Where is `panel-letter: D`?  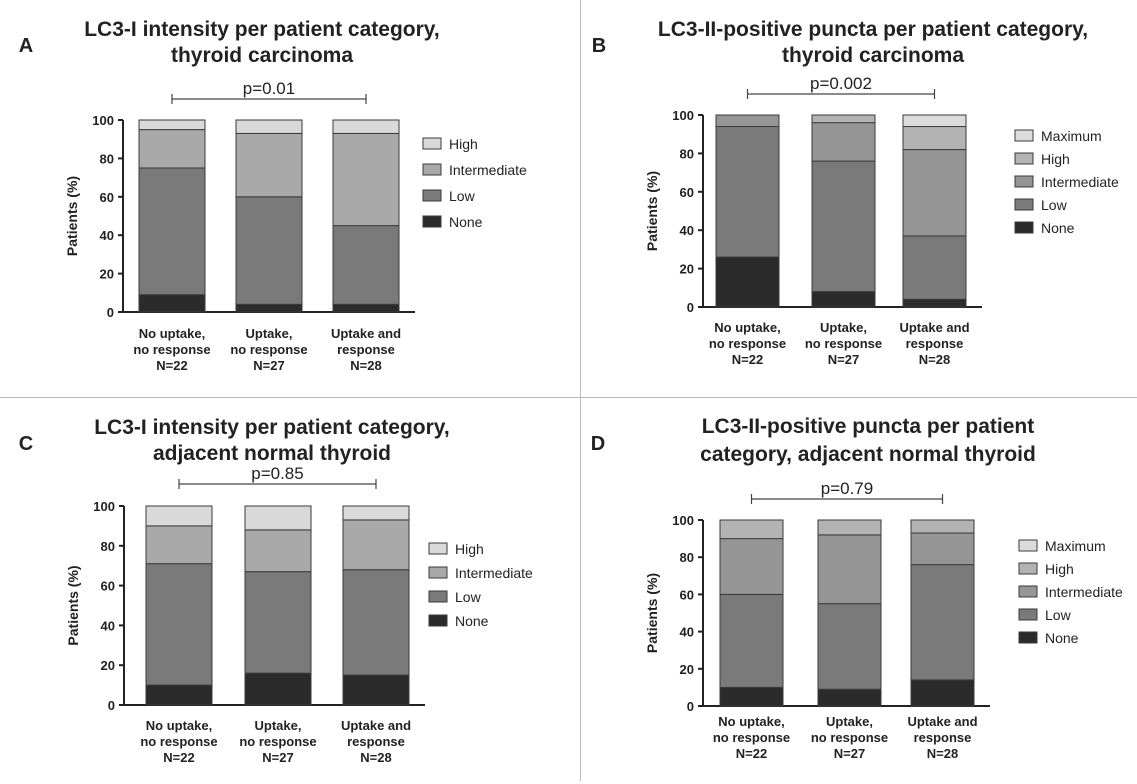
panel-letter: D is located at coordinates (598, 444).